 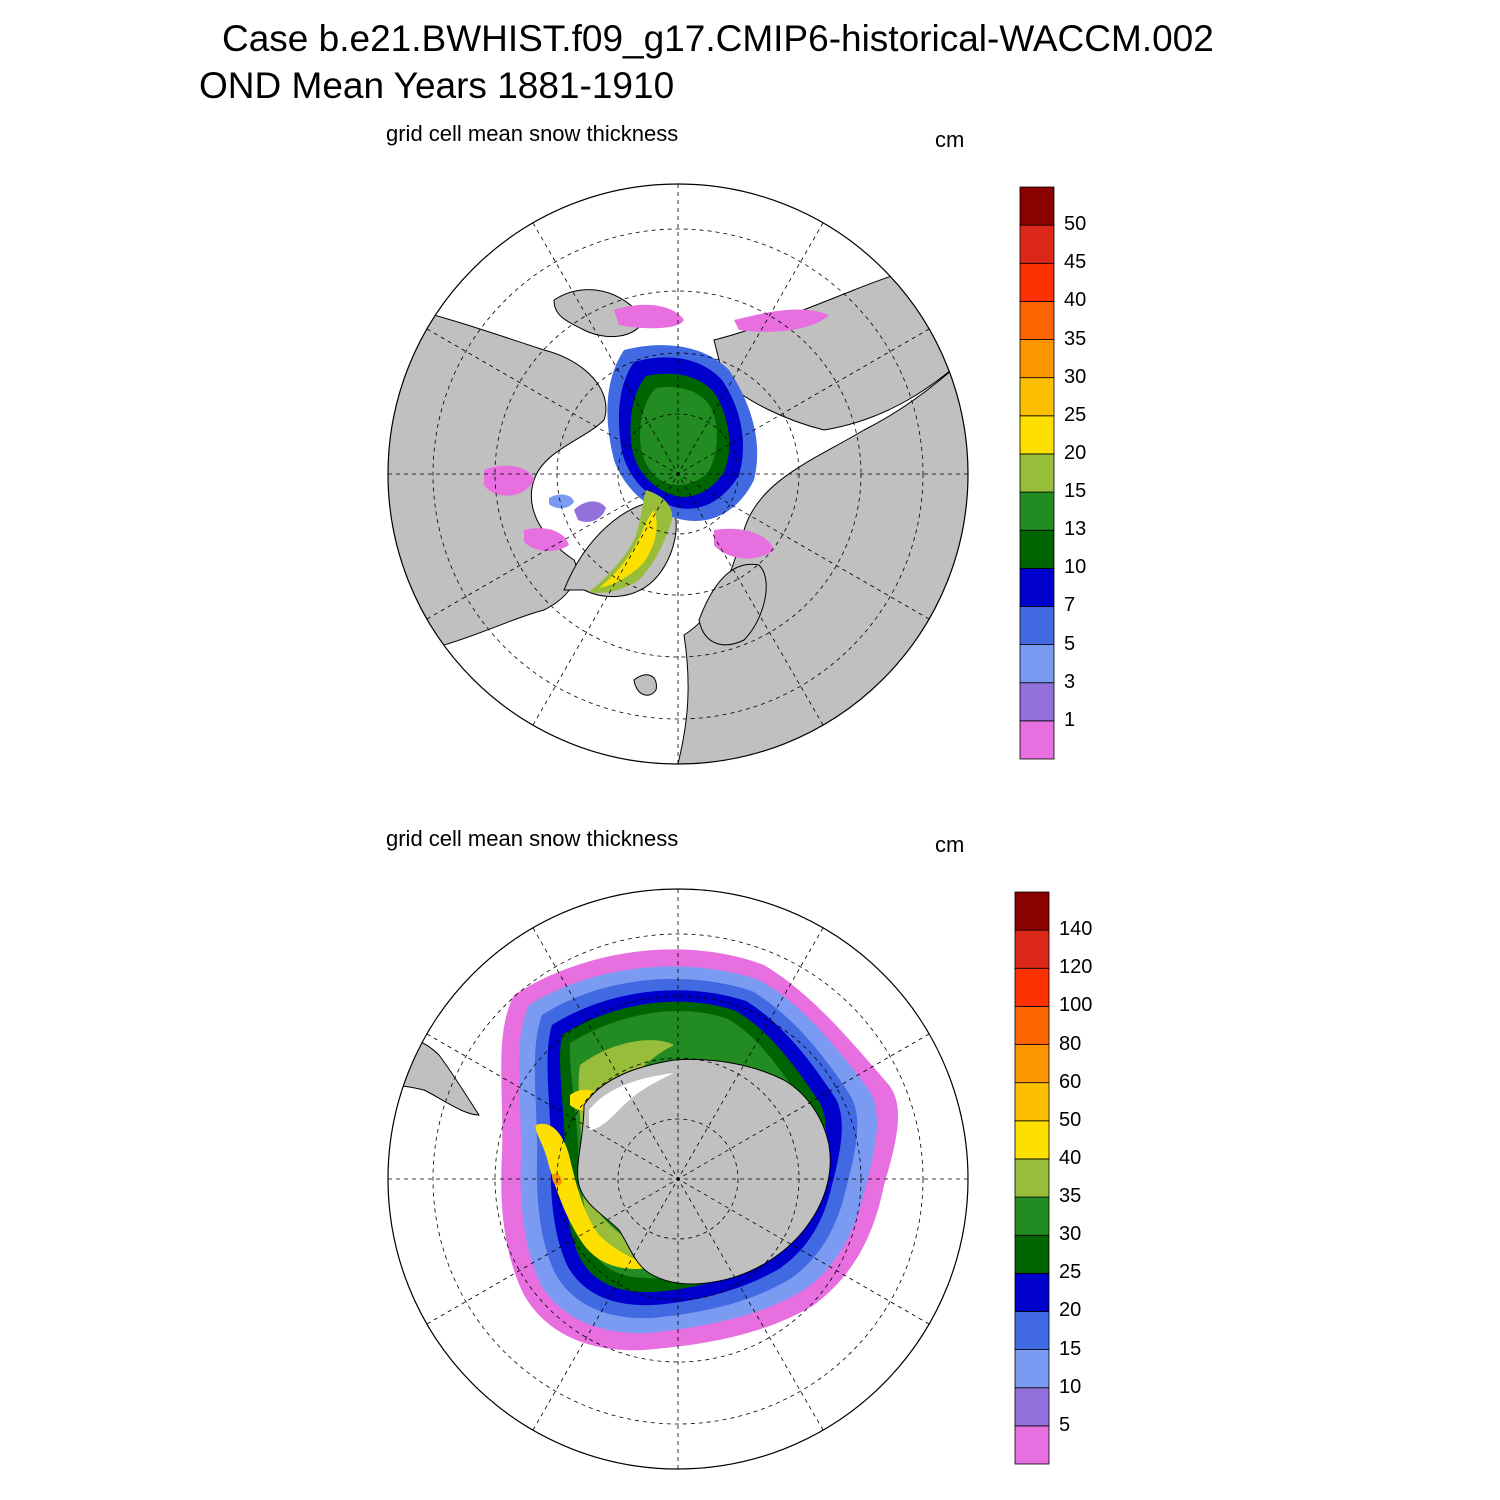 I want to click on colorbar-tick-label: 80, so click(x=1070, y=1043).